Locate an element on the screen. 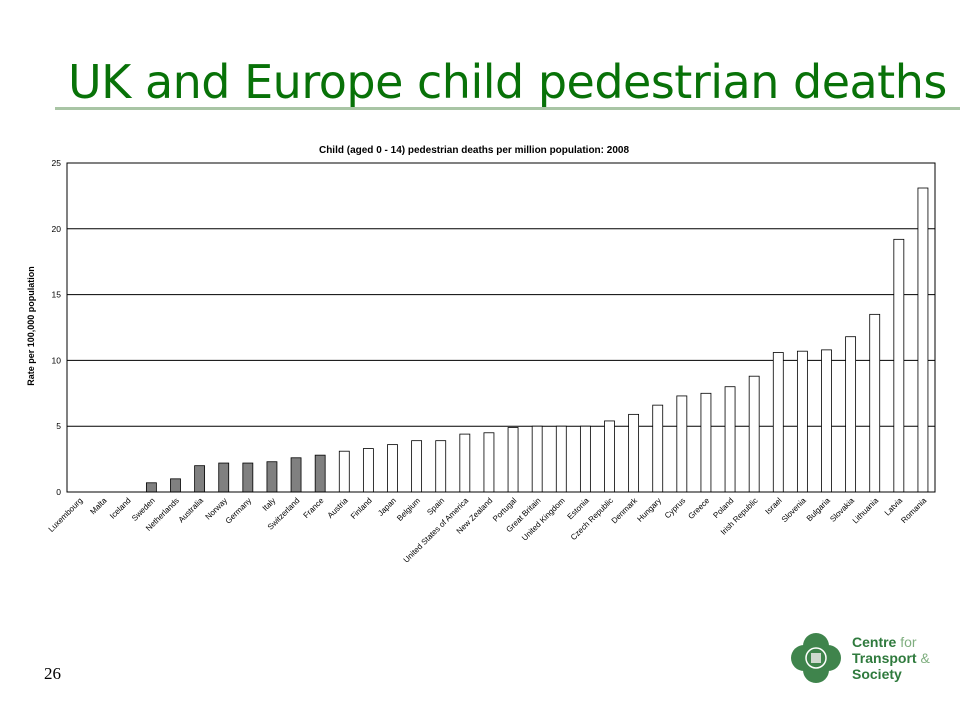 The width and height of the screenshot is (960, 720). x-tick-label: Malta is located at coordinates (98, 506).